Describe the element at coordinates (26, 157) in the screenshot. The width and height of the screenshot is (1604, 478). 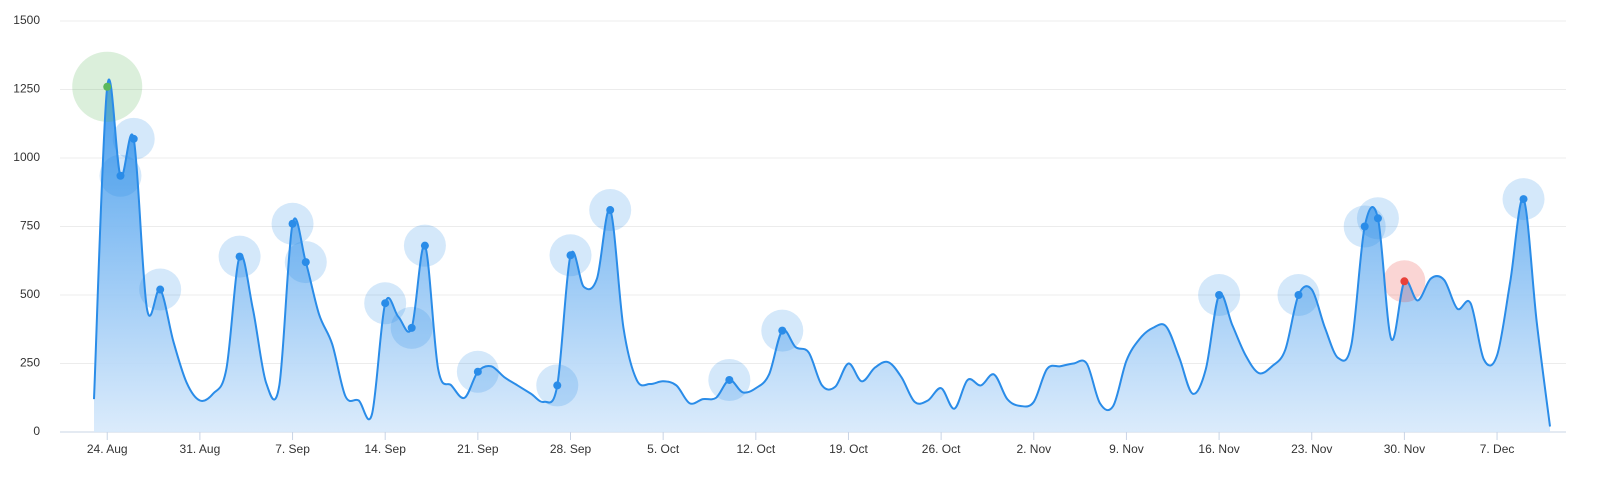
I see `y-tick-label: 1000` at that location.